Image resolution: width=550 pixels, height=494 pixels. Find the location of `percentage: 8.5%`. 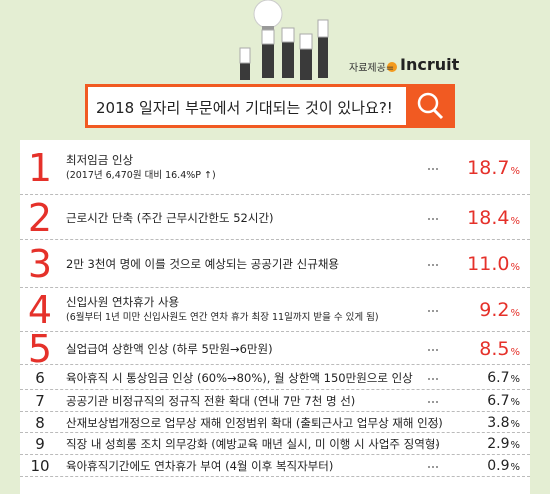

percentage: 8.5% is located at coordinates (499, 351).